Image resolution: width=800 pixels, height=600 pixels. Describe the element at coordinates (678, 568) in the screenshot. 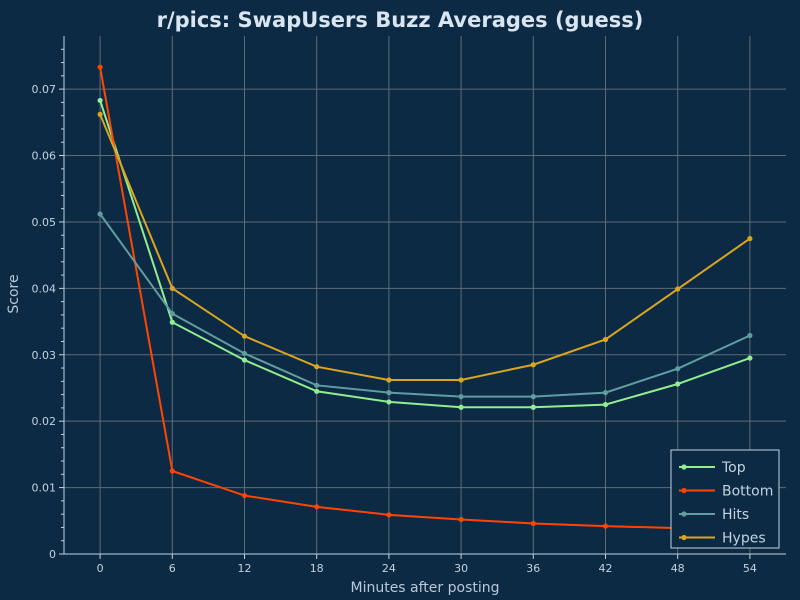

I see `x-tick-label: 48` at that location.